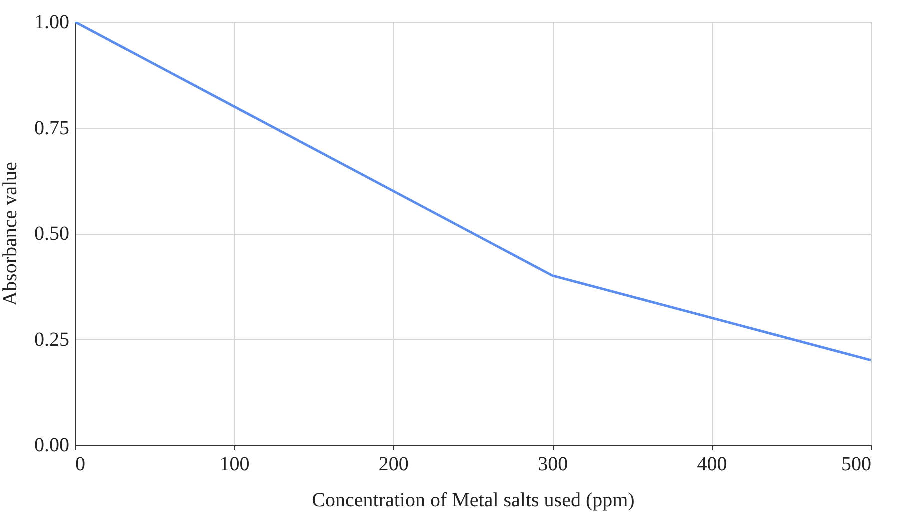  Describe the element at coordinates (11, 234) in the screenshot. I see `y-axis-title: Absorbance value` at that location.